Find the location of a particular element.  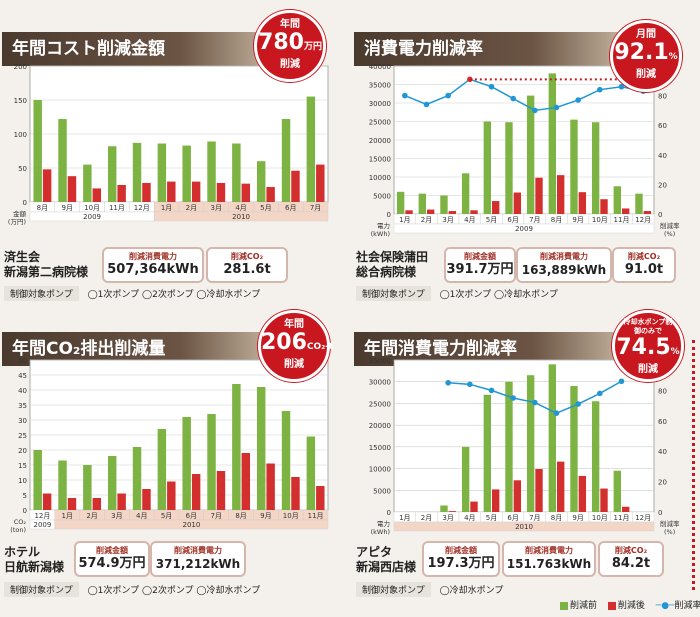

badge-value: 74.5 is located at coordinates (643, 347).